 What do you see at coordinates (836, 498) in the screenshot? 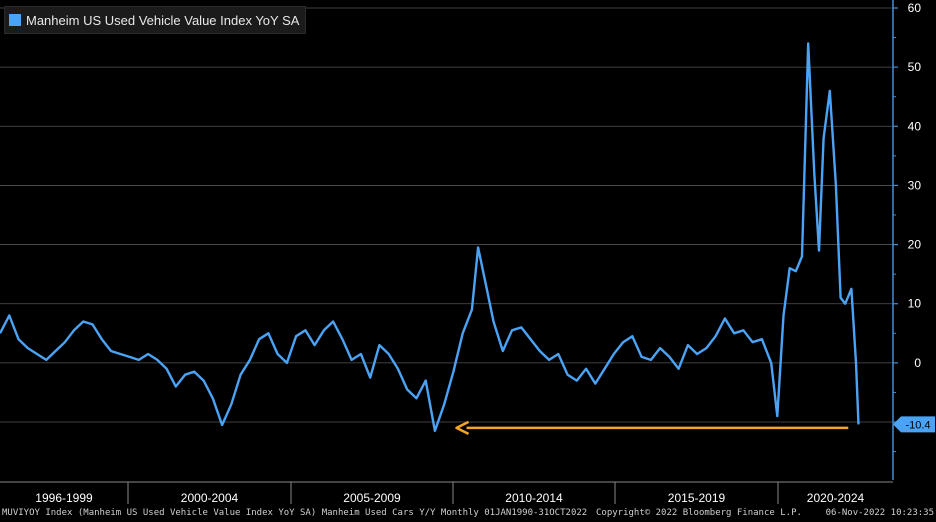
I see `x-period-label: 2020-2024` at bounding box center [836, 498].